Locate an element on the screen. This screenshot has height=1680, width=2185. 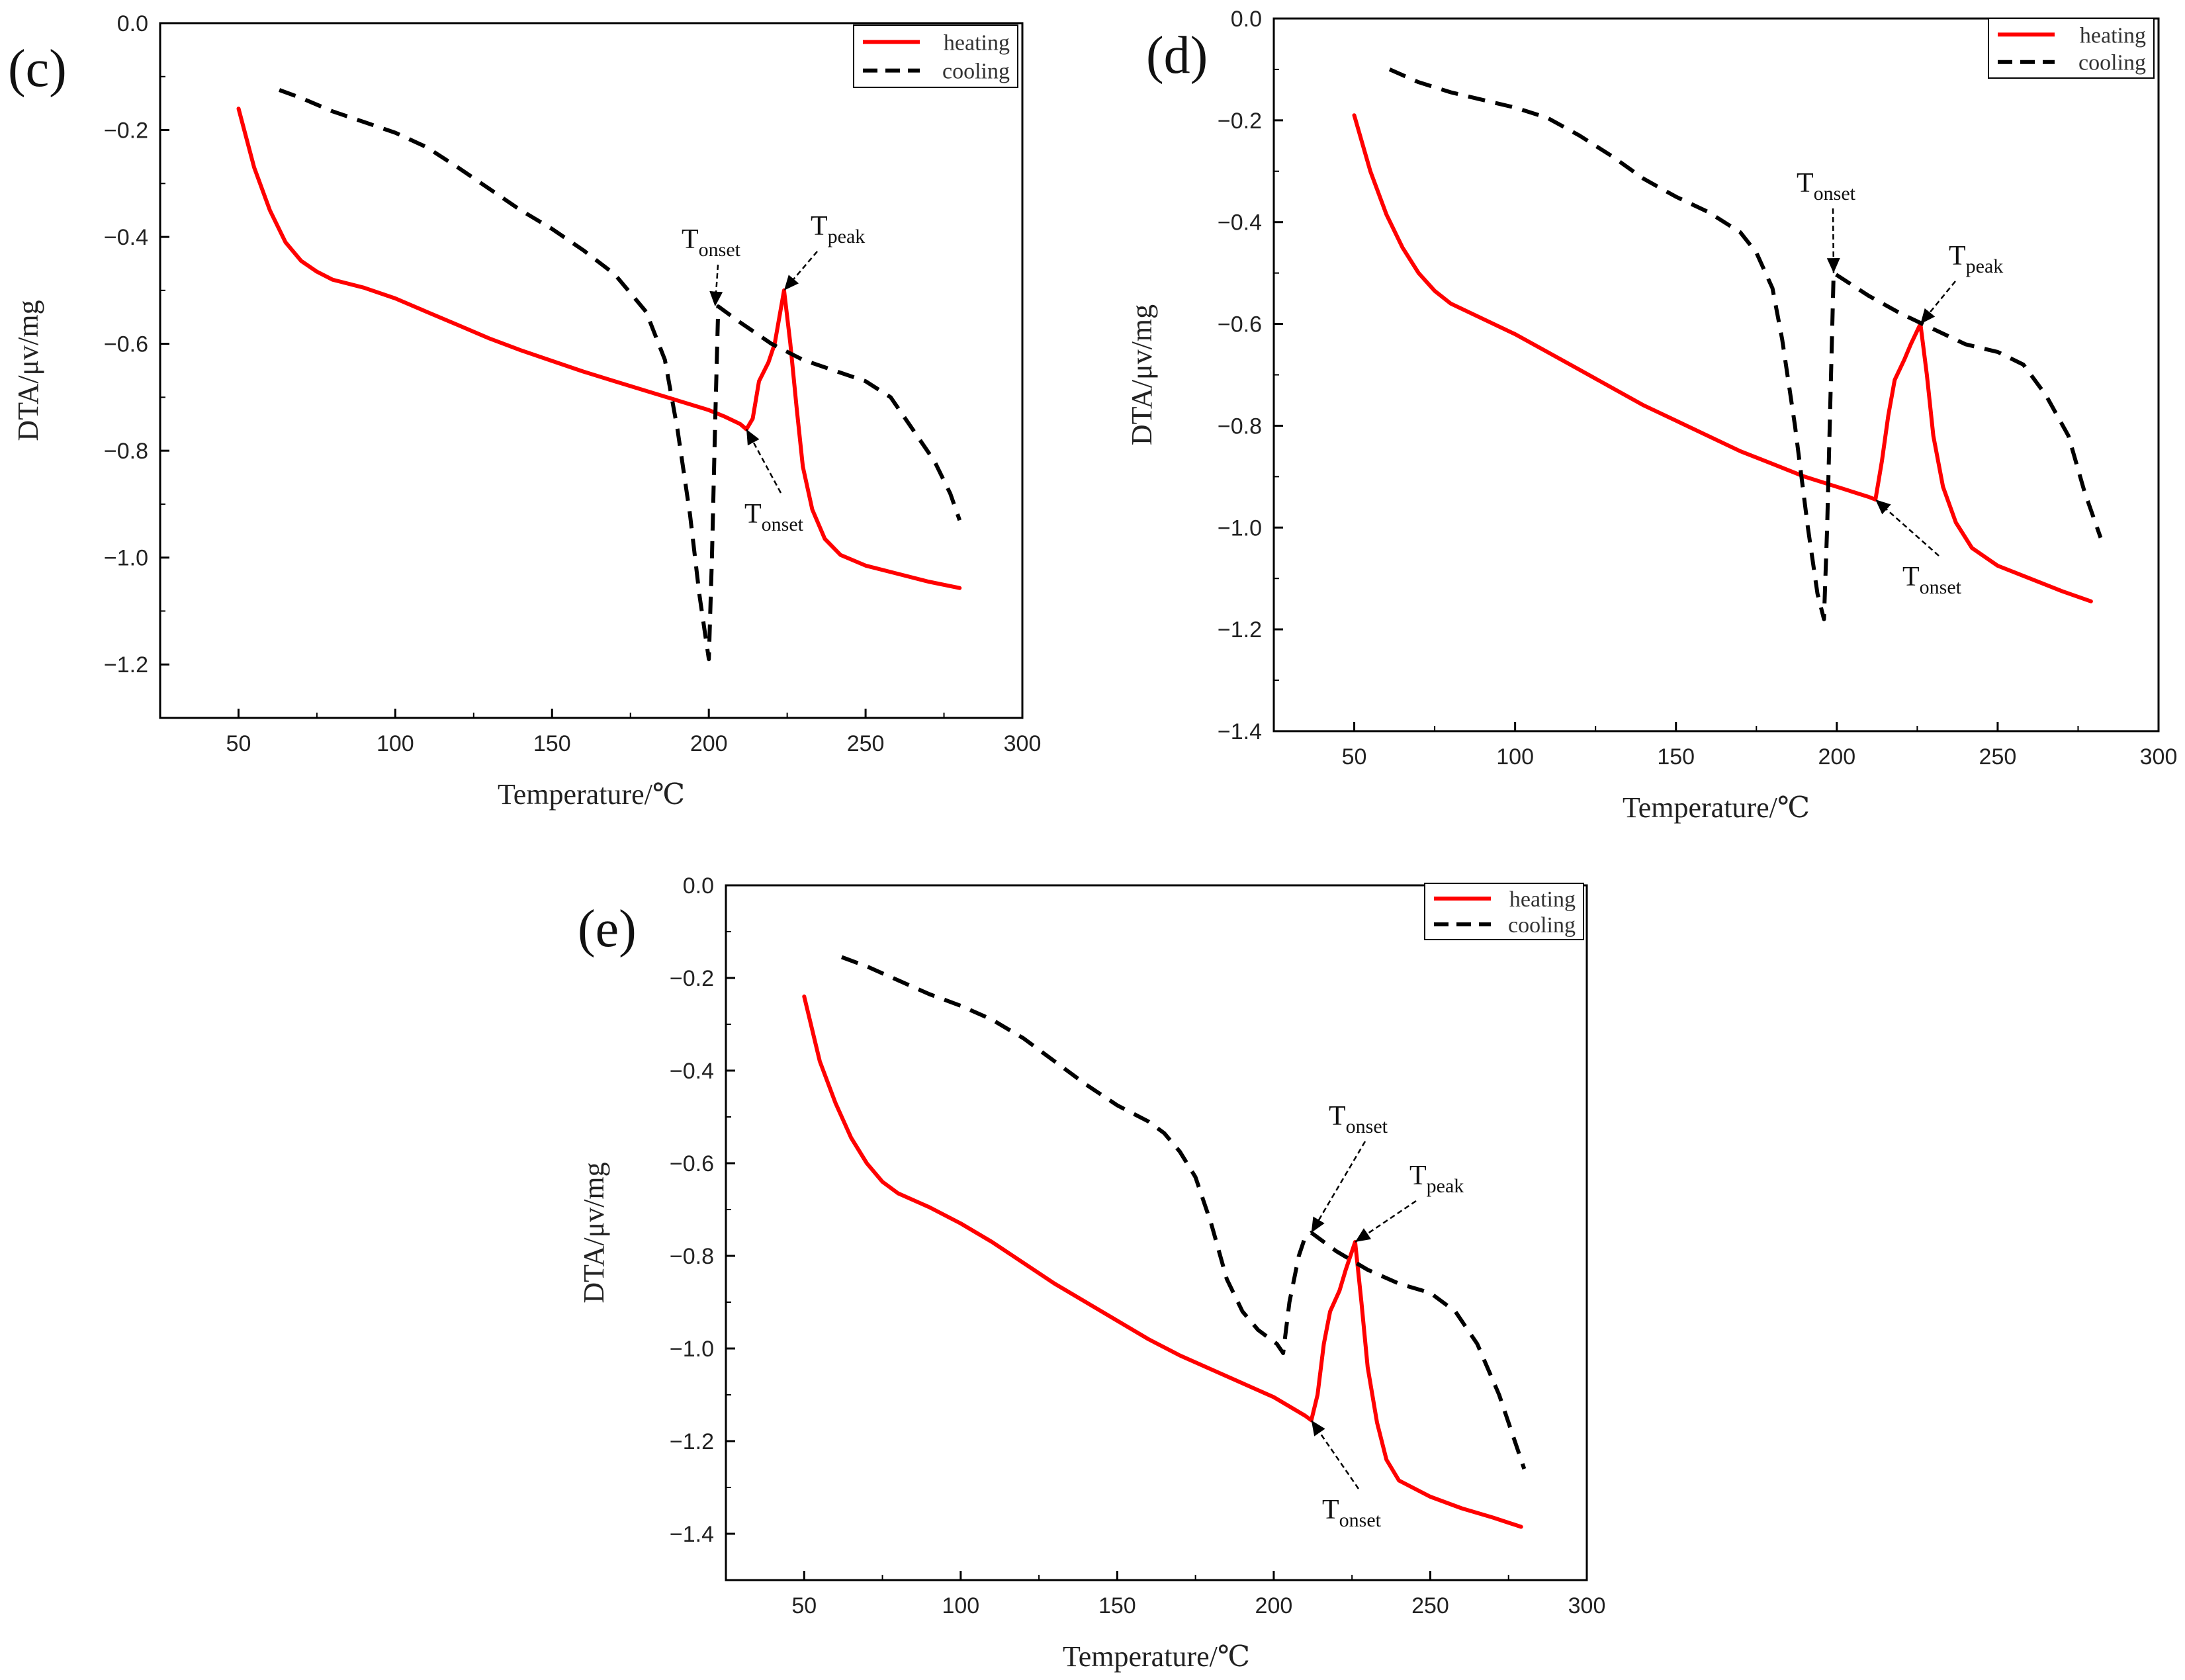
panel-label: (d) is located at coordinates (1177, 56).